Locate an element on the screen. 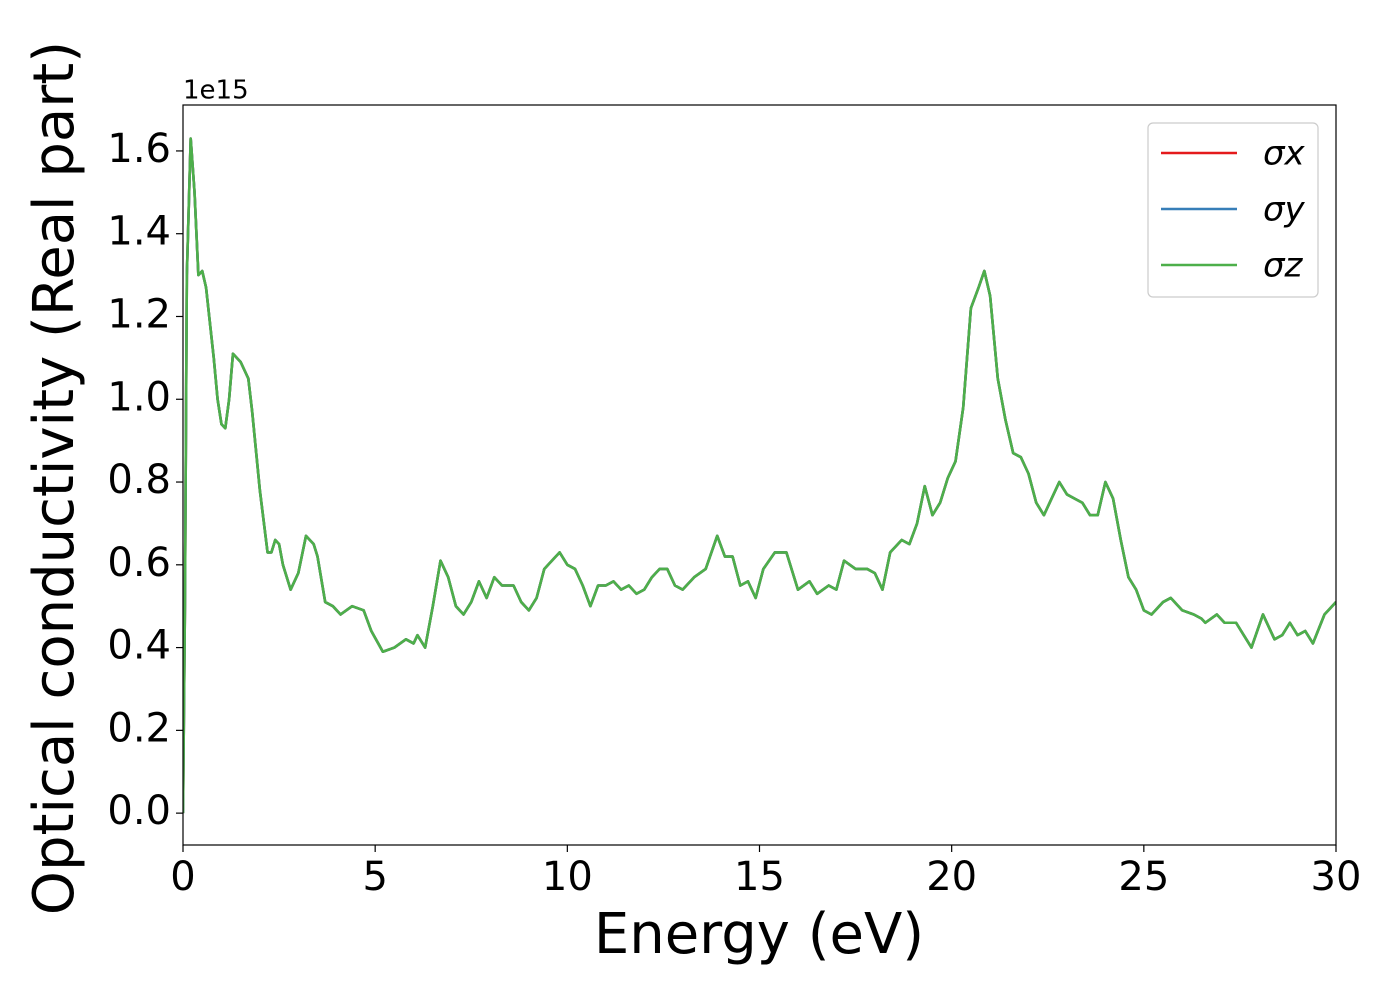 The width and height of the screenshot is (1400, 1000). x-tick-label: 20 is located at coordinates (951, 877).